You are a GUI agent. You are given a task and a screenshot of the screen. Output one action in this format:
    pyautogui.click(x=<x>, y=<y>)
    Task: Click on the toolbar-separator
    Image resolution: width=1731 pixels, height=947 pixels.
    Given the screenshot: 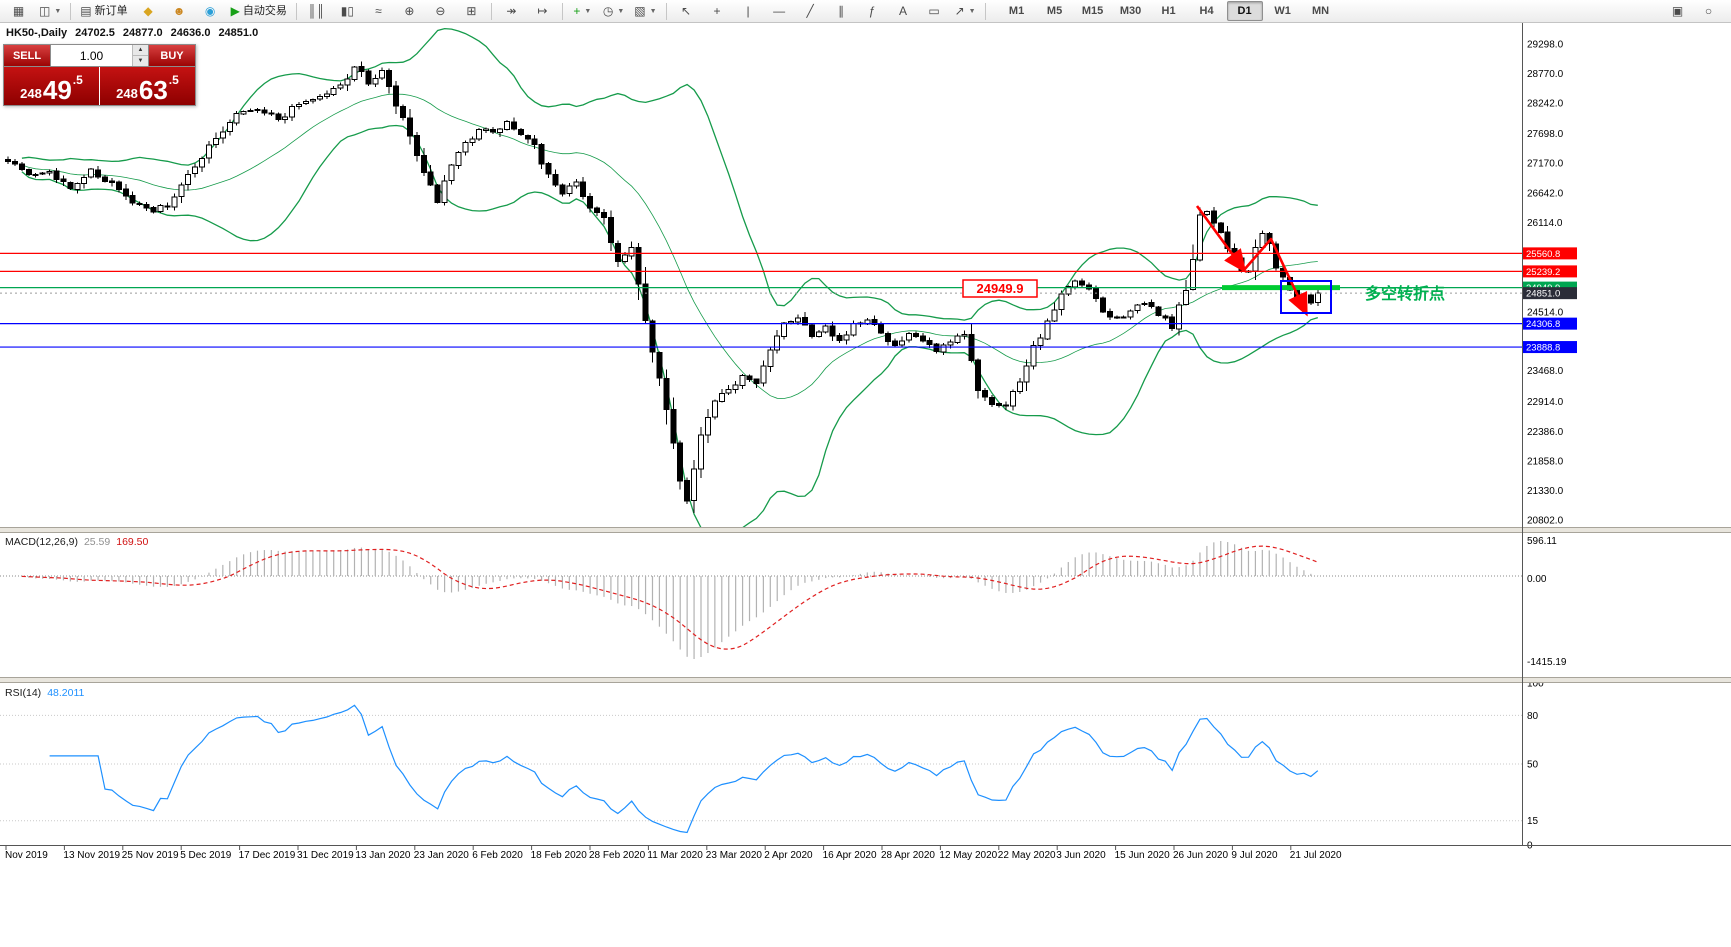 What is the action you would take?
    pyautogui.click(x=71, y=11)
    